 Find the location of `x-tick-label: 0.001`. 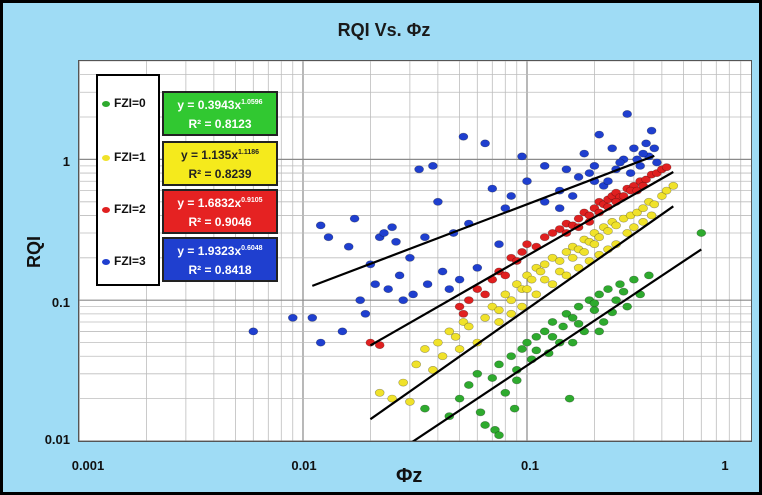

x-tick-label: 0.001 is located at coordinates (88, 465).